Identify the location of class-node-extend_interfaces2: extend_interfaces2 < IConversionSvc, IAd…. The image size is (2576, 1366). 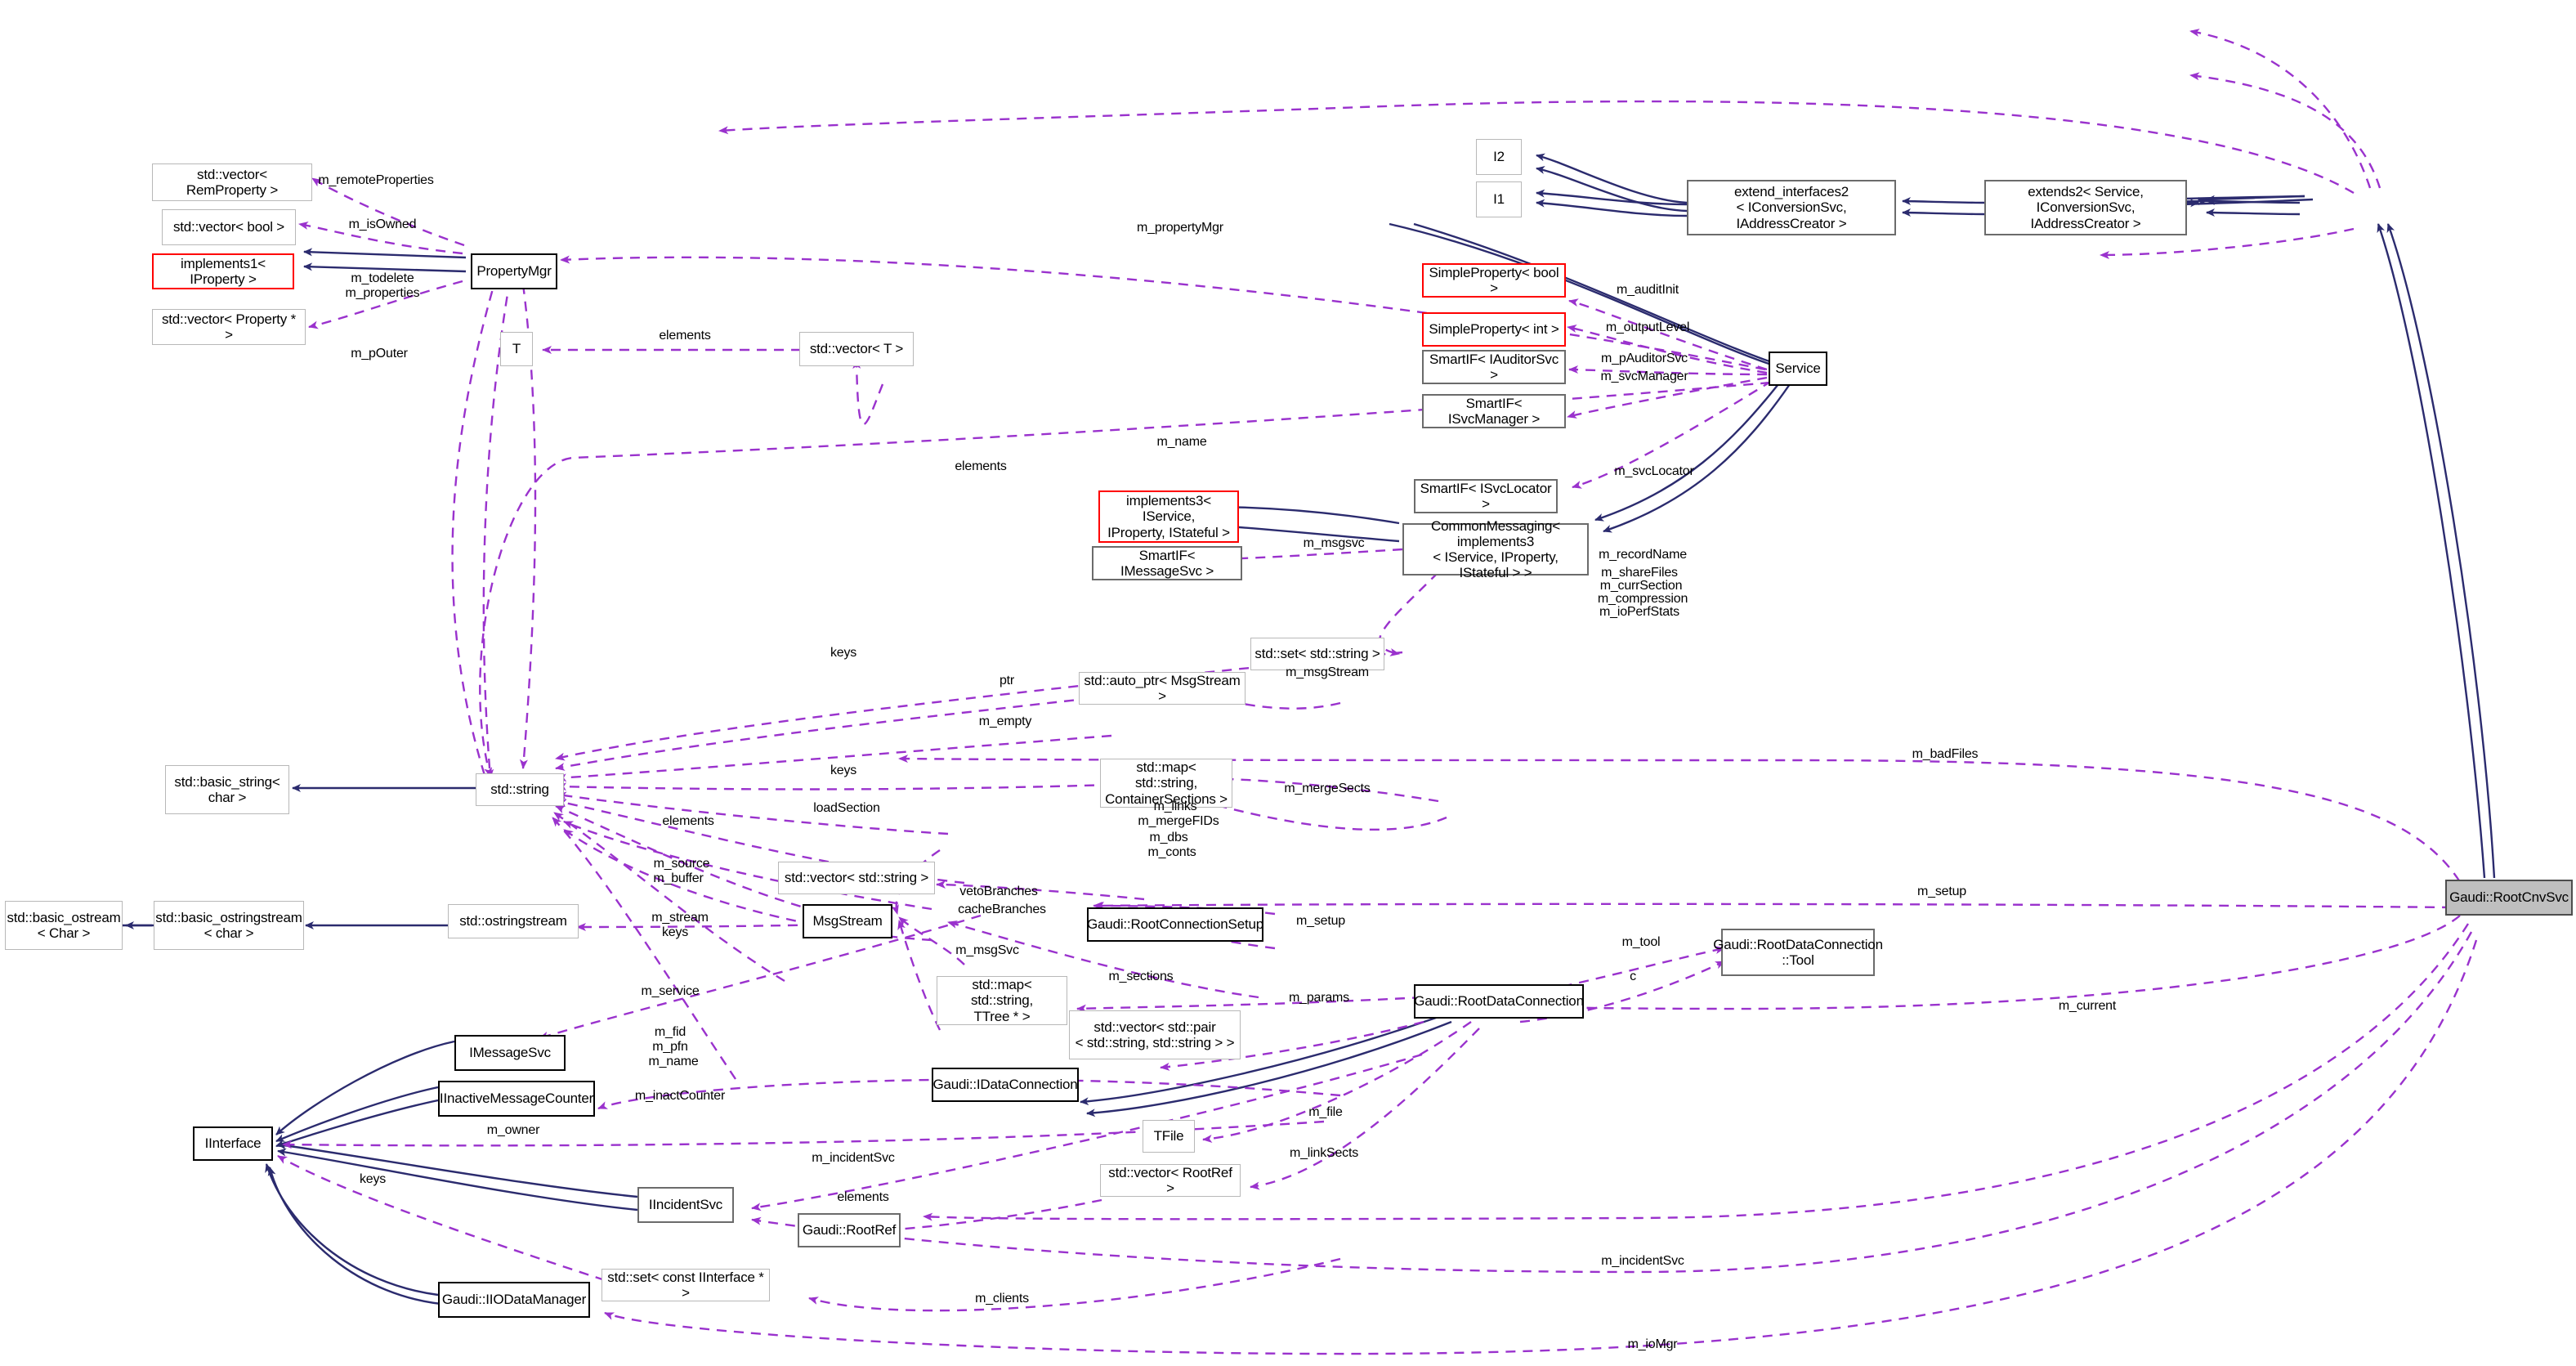
(1791, 207).